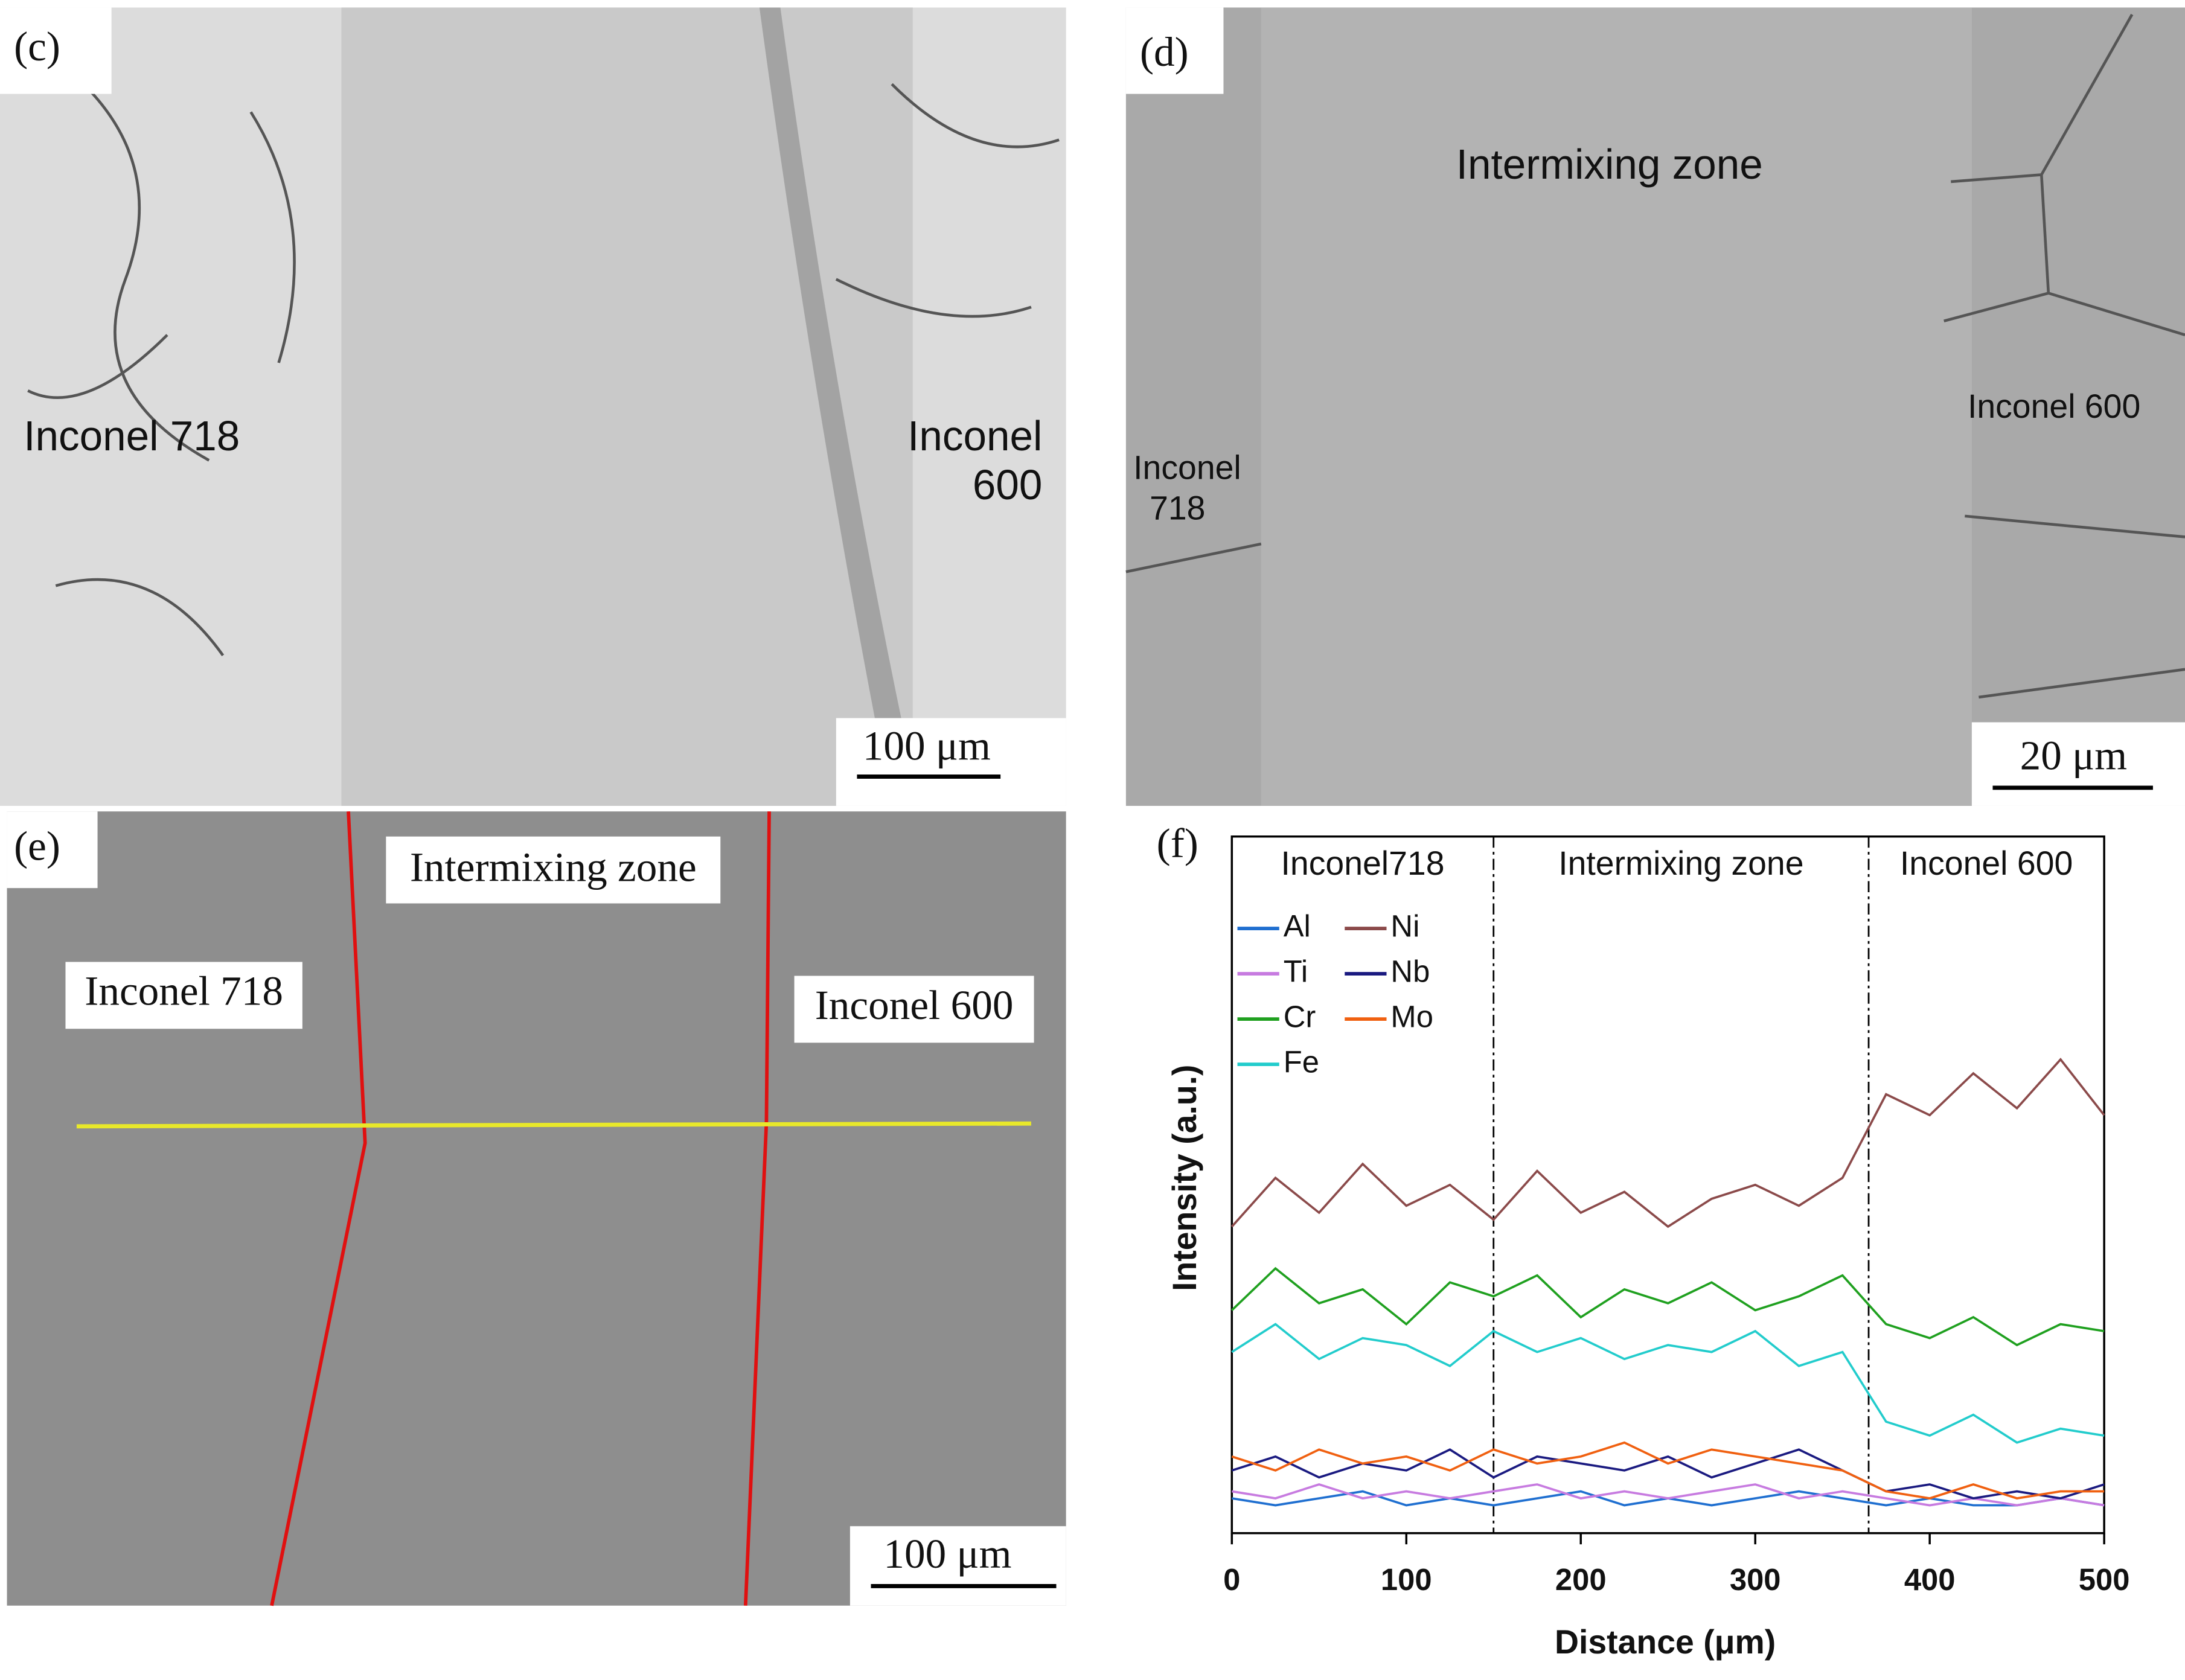 The width and height of the screenshot is (2185, 1680). What do you see at coordinates (1177, 508) in the screenshot?
I see `material-label: 718` at bounding box center [1177, 508].